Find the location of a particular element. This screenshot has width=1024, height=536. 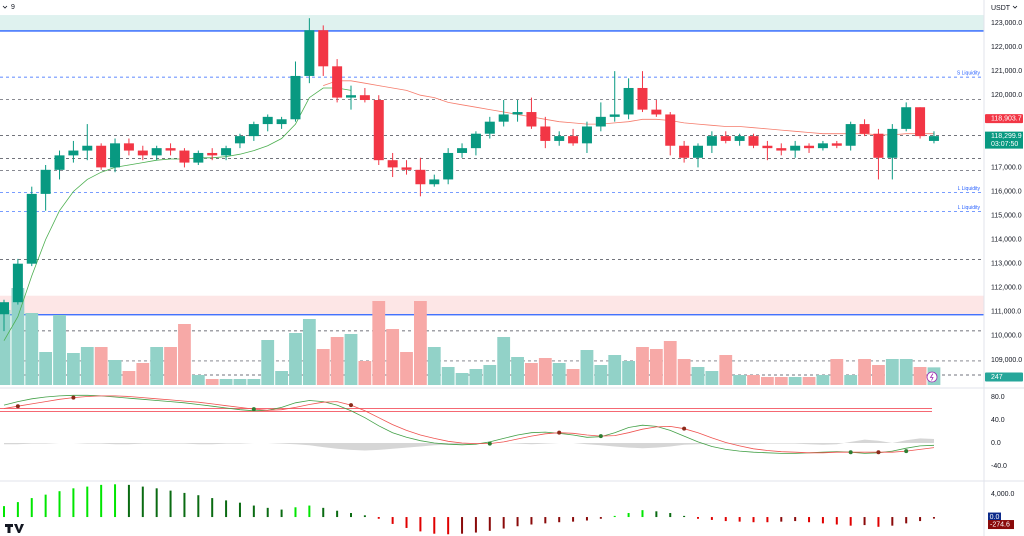

currency: USDT is located at coordinates (1001, 8).